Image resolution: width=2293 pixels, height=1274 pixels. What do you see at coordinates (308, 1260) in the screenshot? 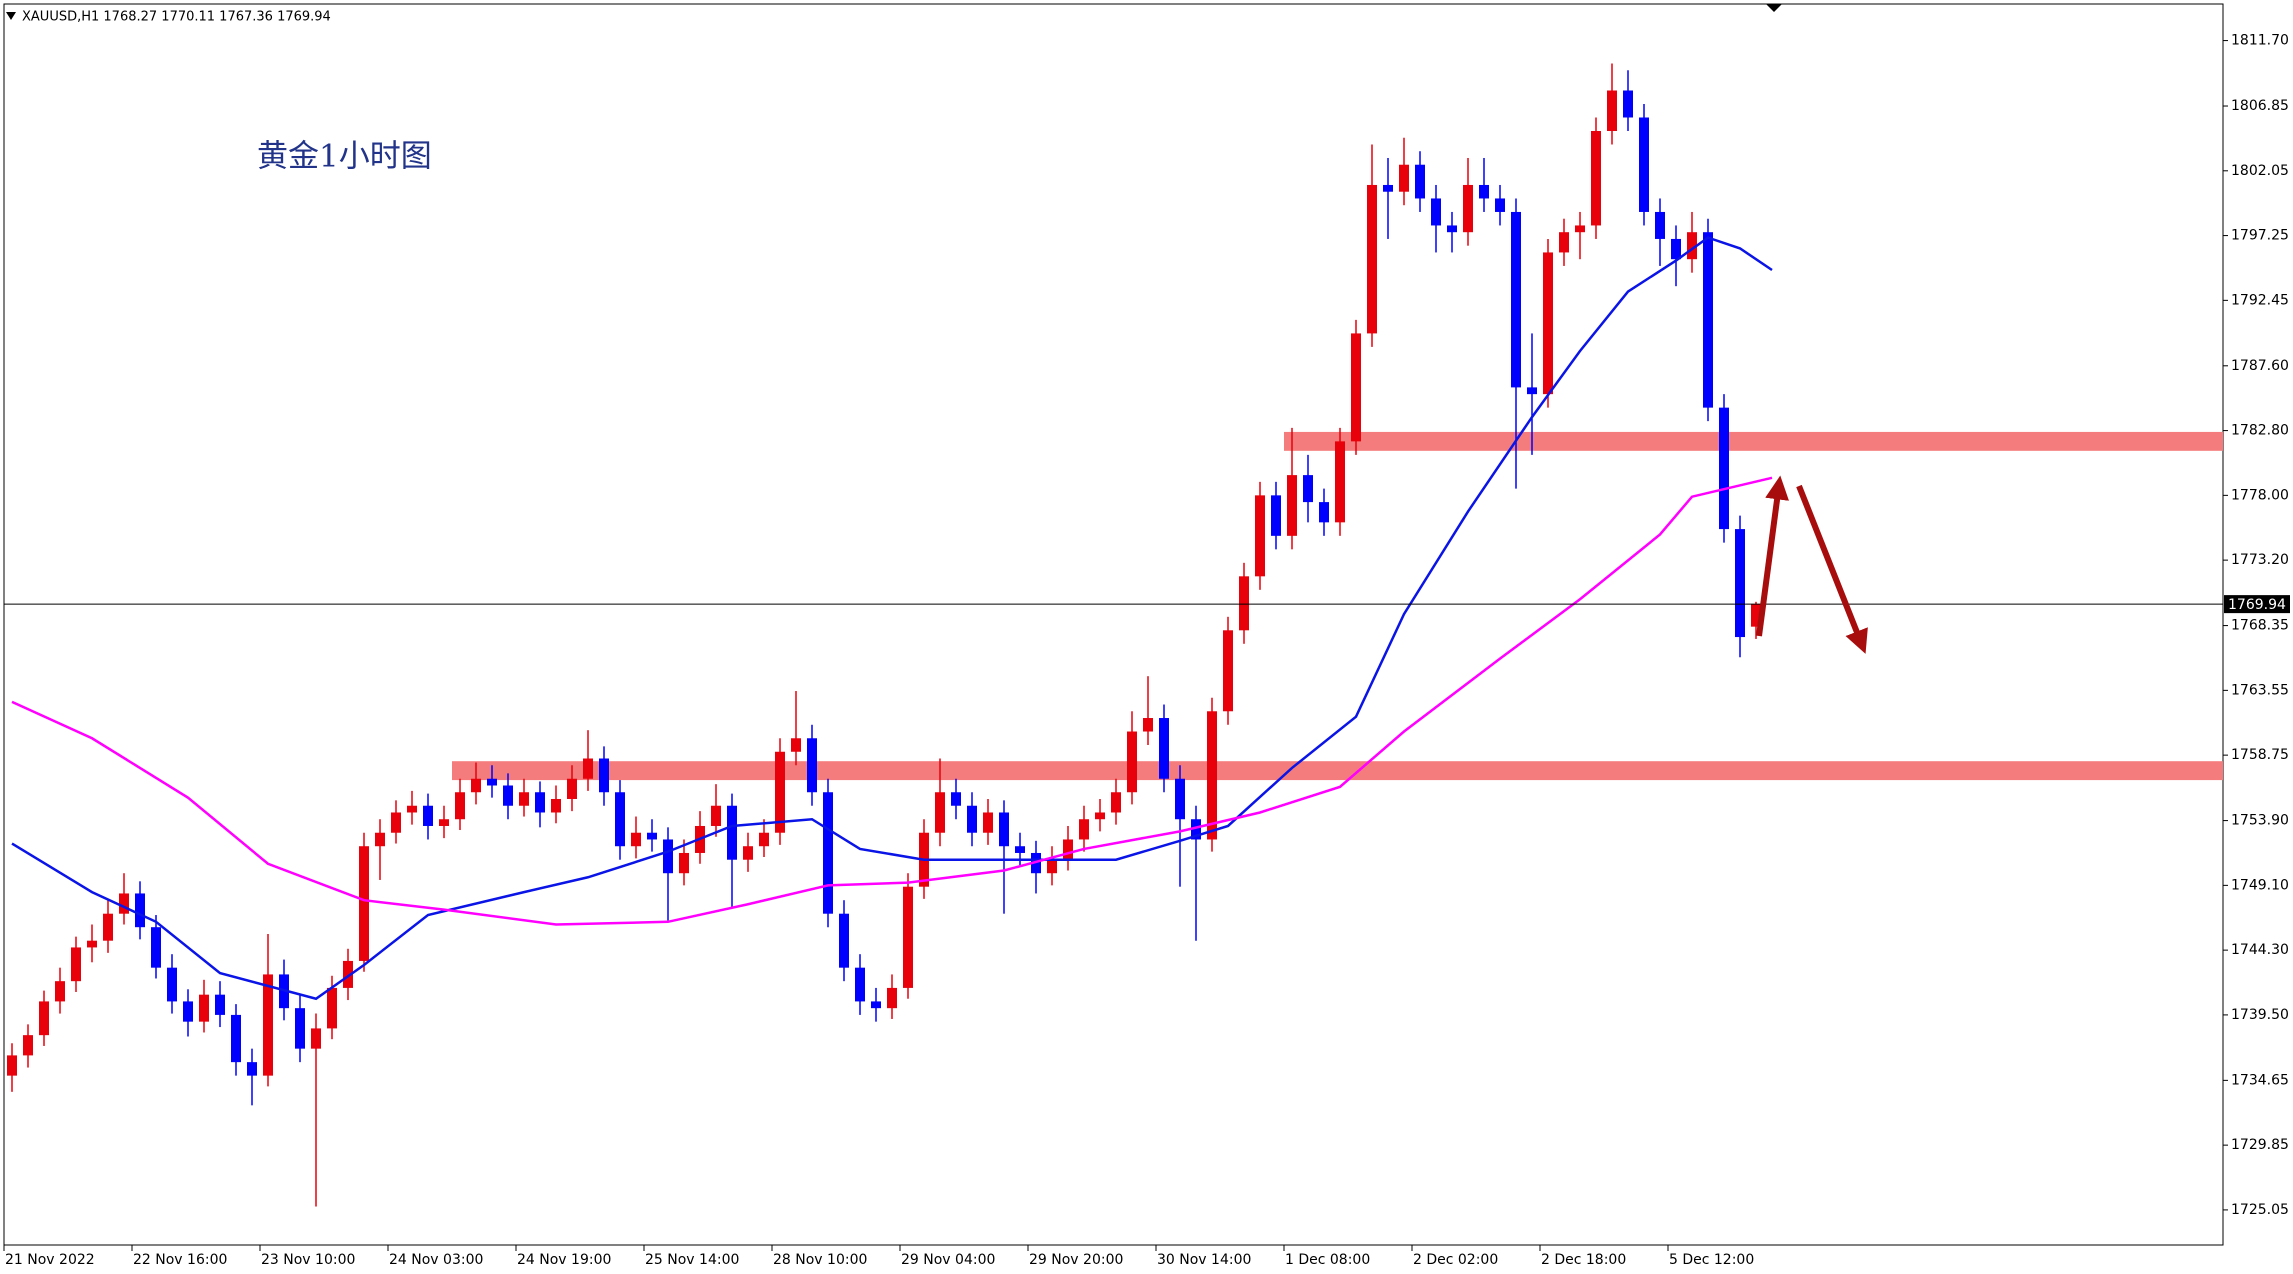
I see `x-tick-label: 23 Nov 10:00` at bounding box center [308, 1260].